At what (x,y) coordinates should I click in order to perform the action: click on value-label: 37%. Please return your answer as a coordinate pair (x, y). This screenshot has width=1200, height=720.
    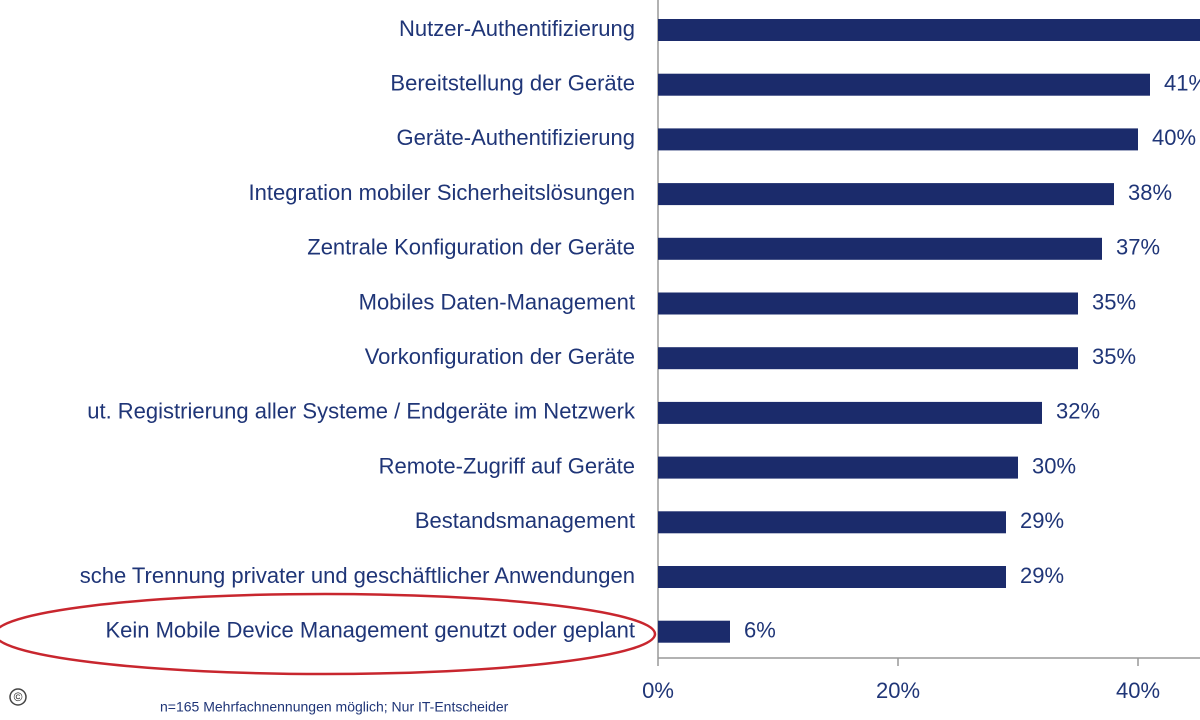
    Looking at the image, I should click on (1138, 247).